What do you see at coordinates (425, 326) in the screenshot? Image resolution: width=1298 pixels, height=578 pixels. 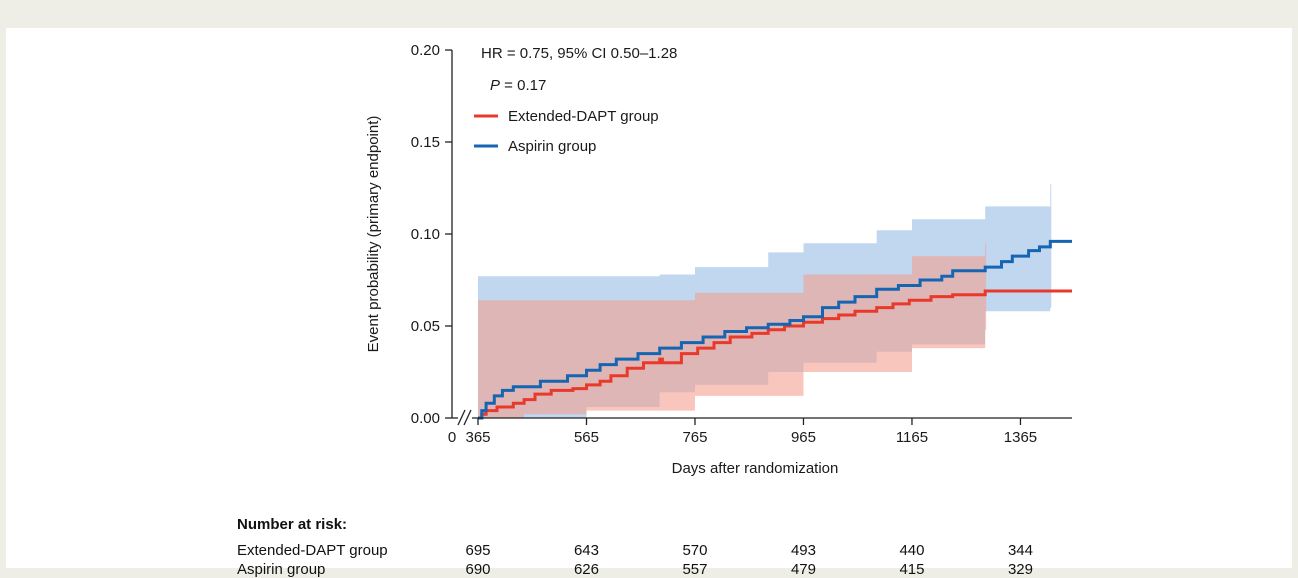 I see `y-tick-label: 0.05` at bounding box center [425, 326].